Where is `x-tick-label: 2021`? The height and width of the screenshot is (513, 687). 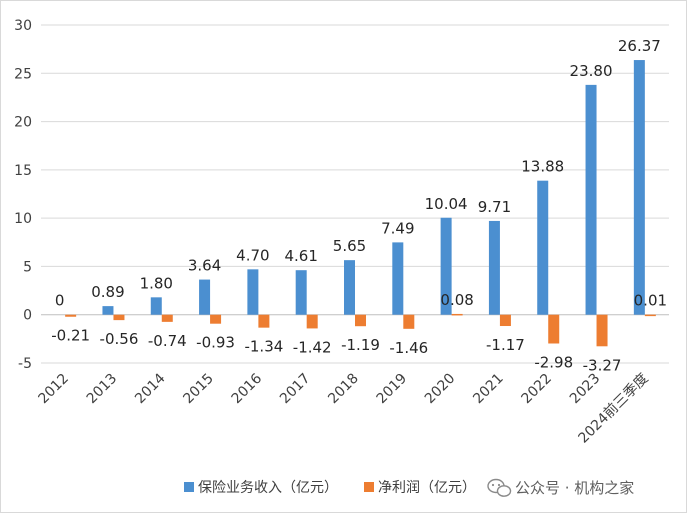 x-tick-label: 2021 is located at coordinates (488, 389).